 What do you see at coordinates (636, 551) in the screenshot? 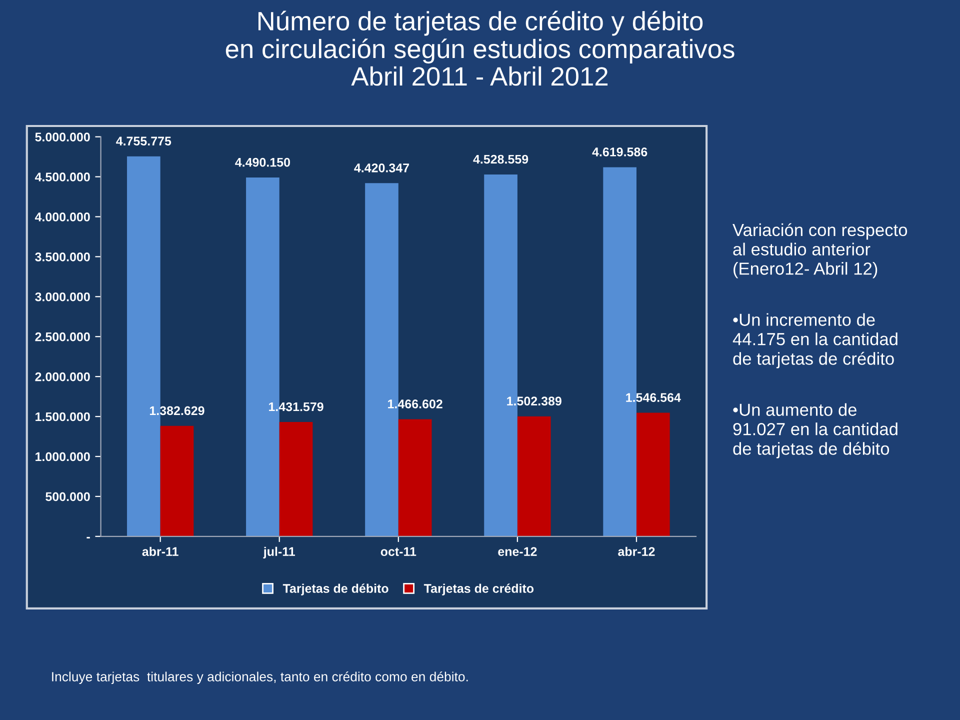
I see `x-tick-label: abr-12` at bounding box center [636, 551].